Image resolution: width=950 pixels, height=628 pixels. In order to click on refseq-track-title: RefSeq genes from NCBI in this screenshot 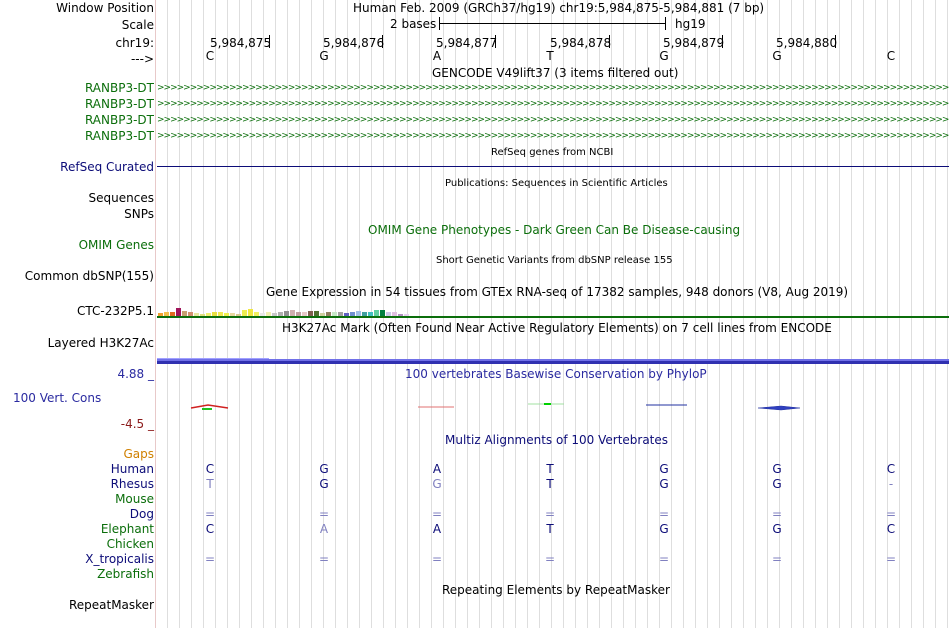, I will do `click(552, 152)`.